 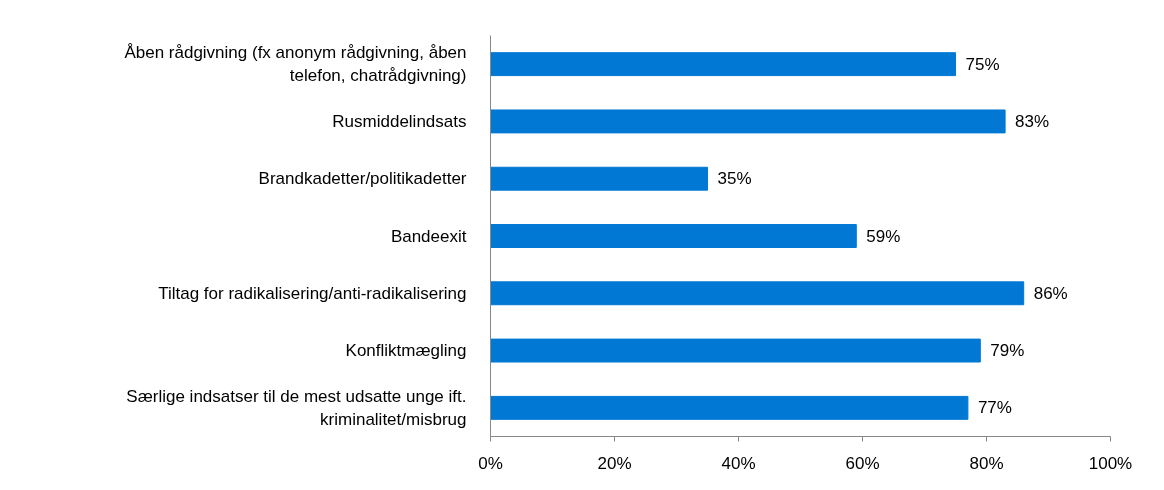 I want to click on y-tick-label: Rusmiddelindsats, so click(x=399, y=121).